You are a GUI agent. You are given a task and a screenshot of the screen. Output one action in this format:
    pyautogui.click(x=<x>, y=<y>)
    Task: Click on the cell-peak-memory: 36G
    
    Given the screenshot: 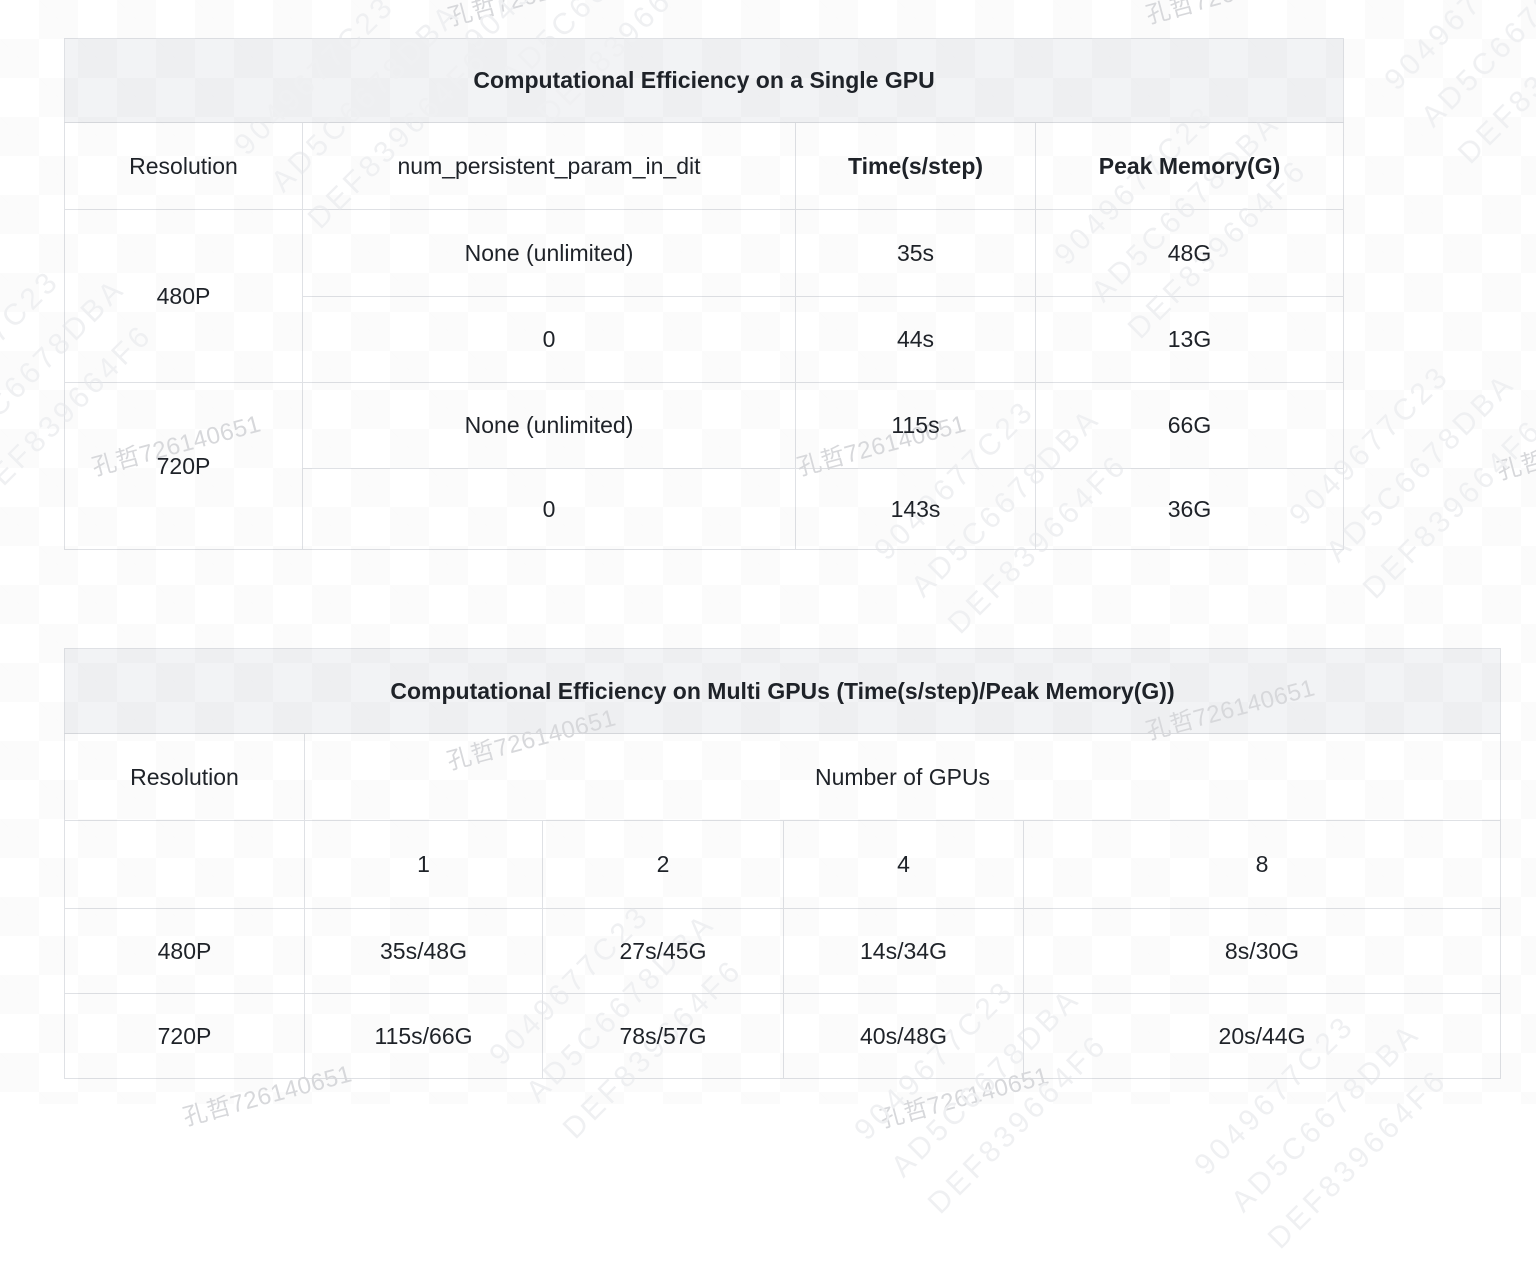 What is the action you would take?
    pyautogui.click(x=1189, y=509)
    